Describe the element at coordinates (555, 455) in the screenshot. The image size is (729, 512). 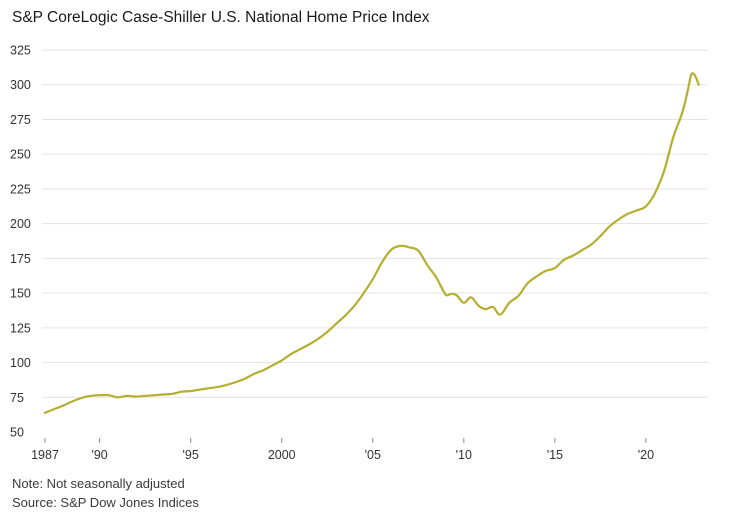
I see `x-tick-label: '15` at that location.